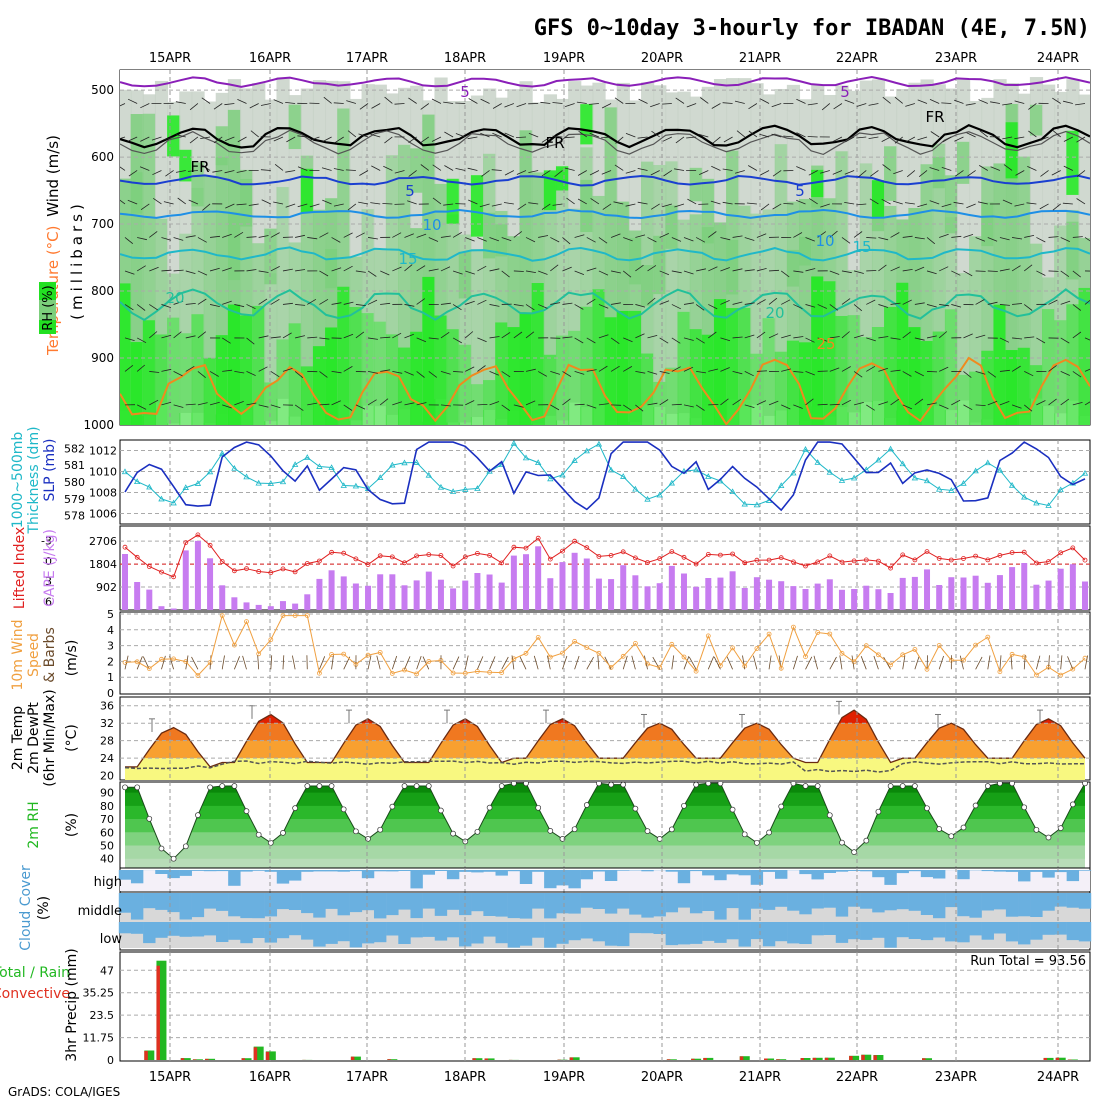  What do you see at coordinates (110, 693) in the screenshot?
I see `wind-tick: 0` at bounding box center [110, 693].